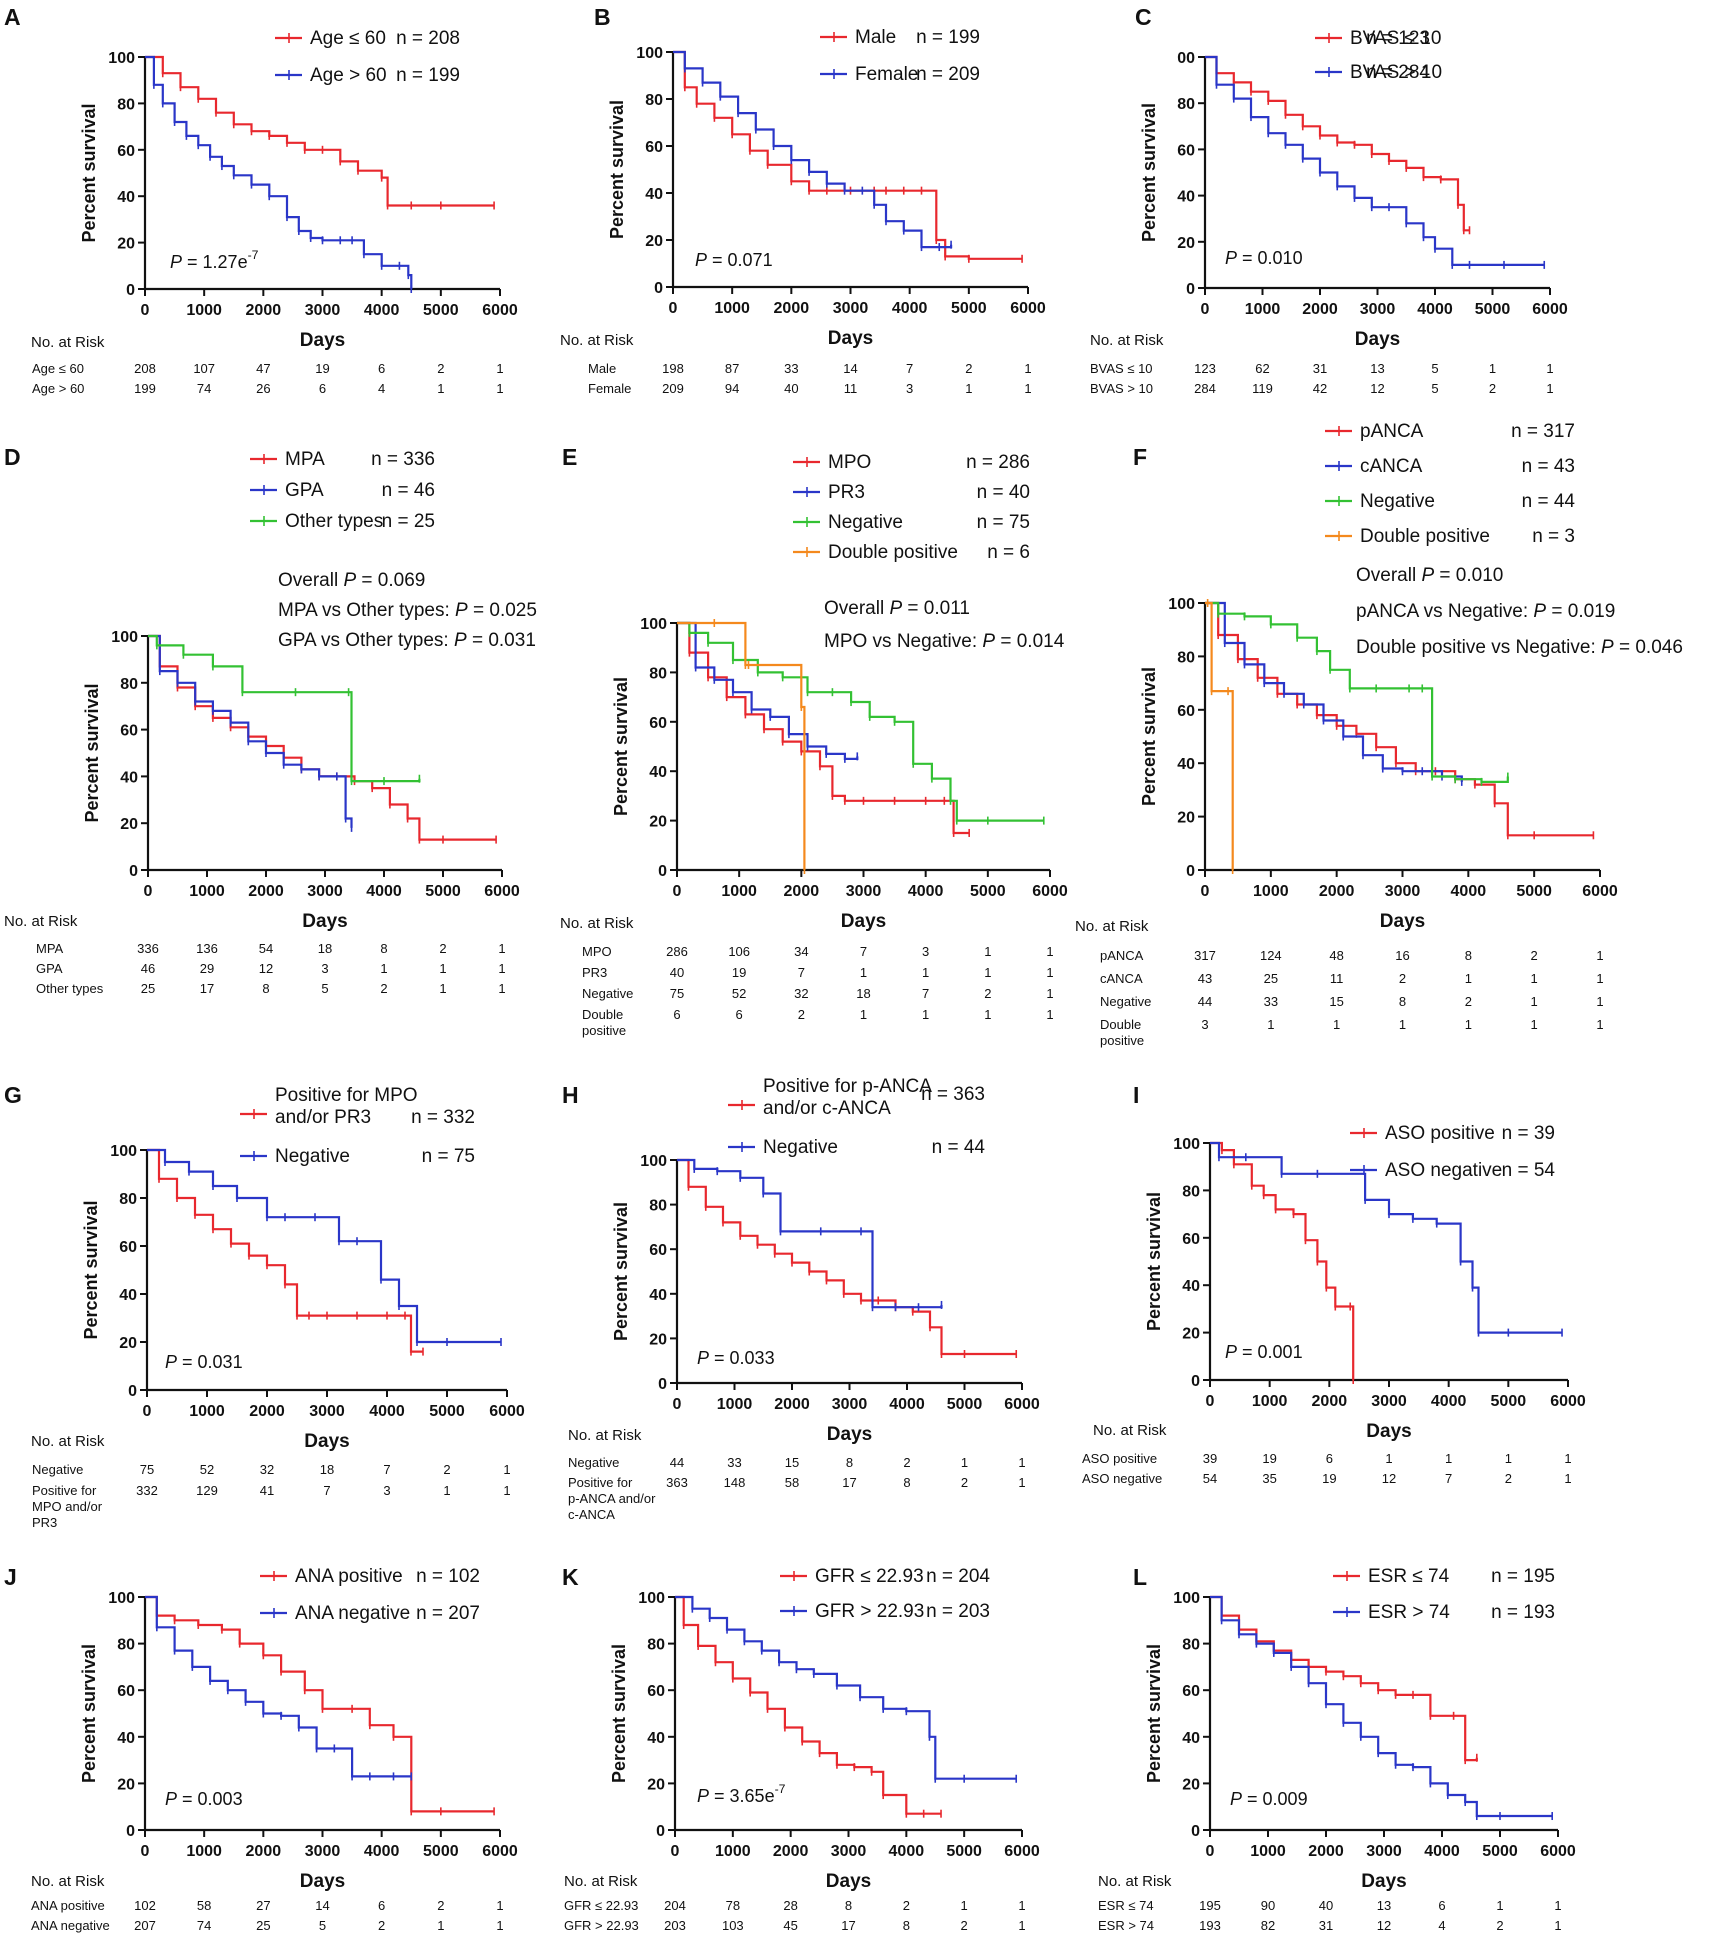 The width and height of the screenshot is (1732, 1939). Describe the element at coordinates (214, 260) in the screenshot. I see `p-value: P = 1.27e-7` at that location.